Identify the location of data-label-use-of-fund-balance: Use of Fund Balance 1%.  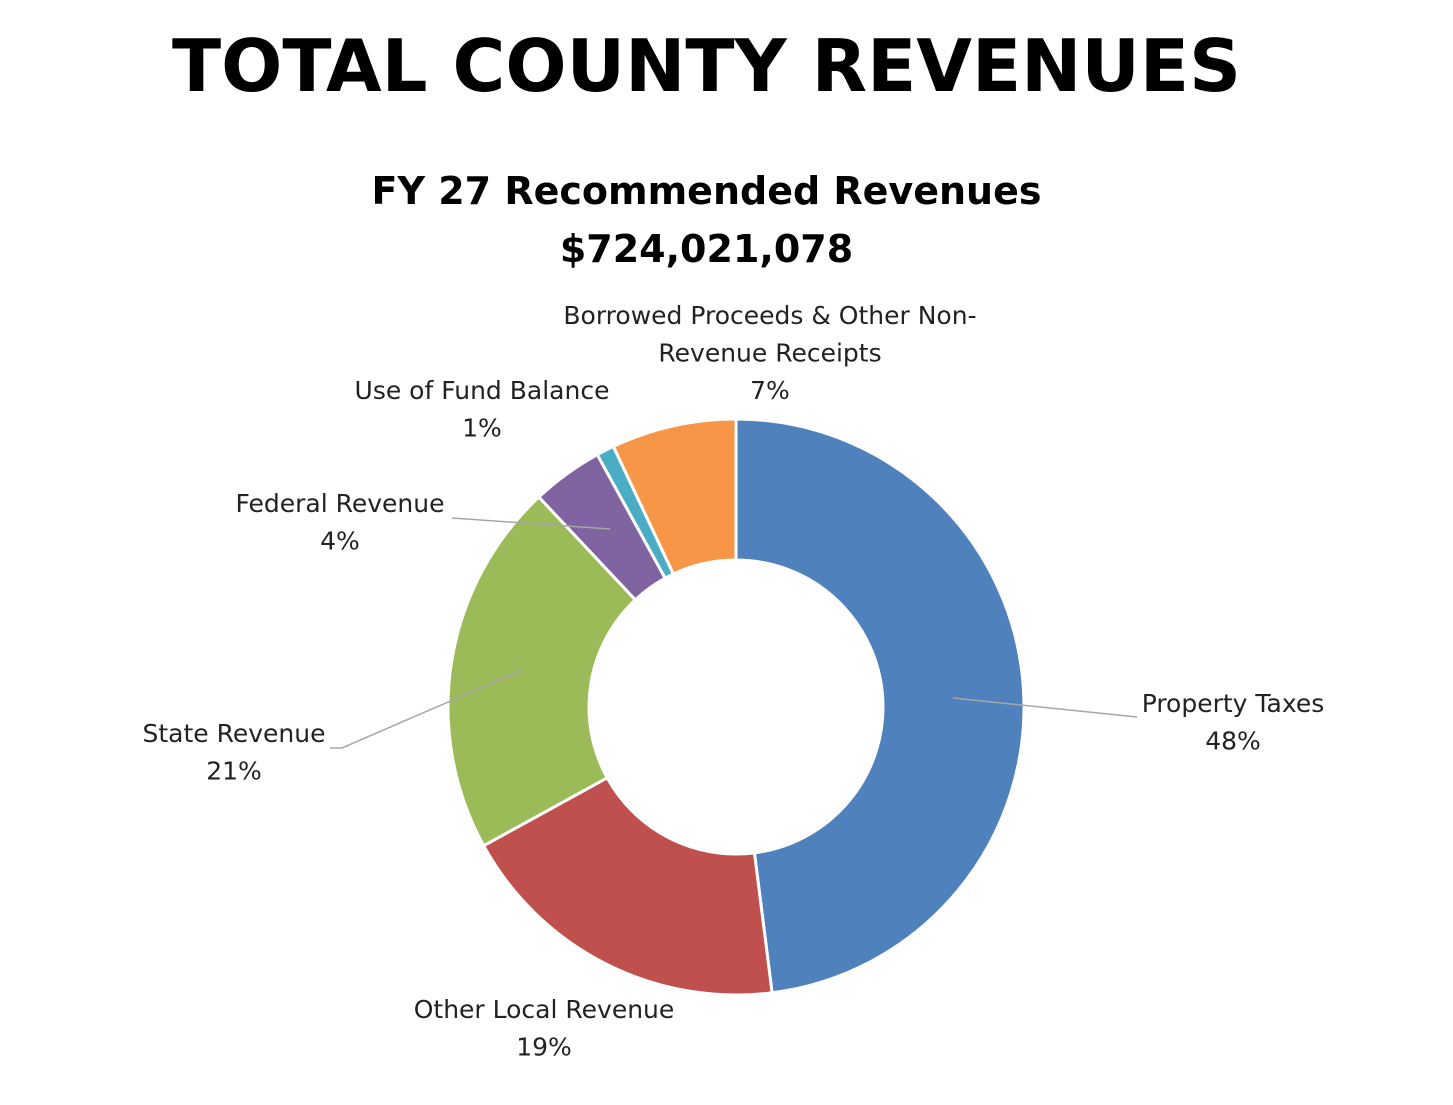
(482, 409).